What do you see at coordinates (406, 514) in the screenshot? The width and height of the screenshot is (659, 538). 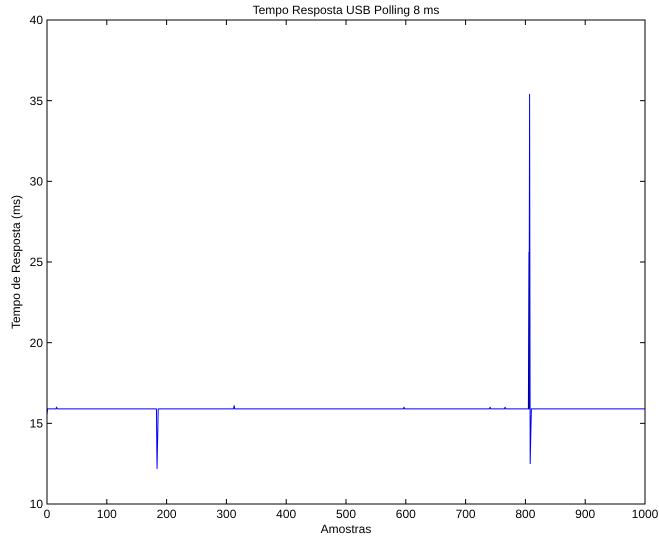 I see `x-tick-label: 600` at bounding box center [406, 514].